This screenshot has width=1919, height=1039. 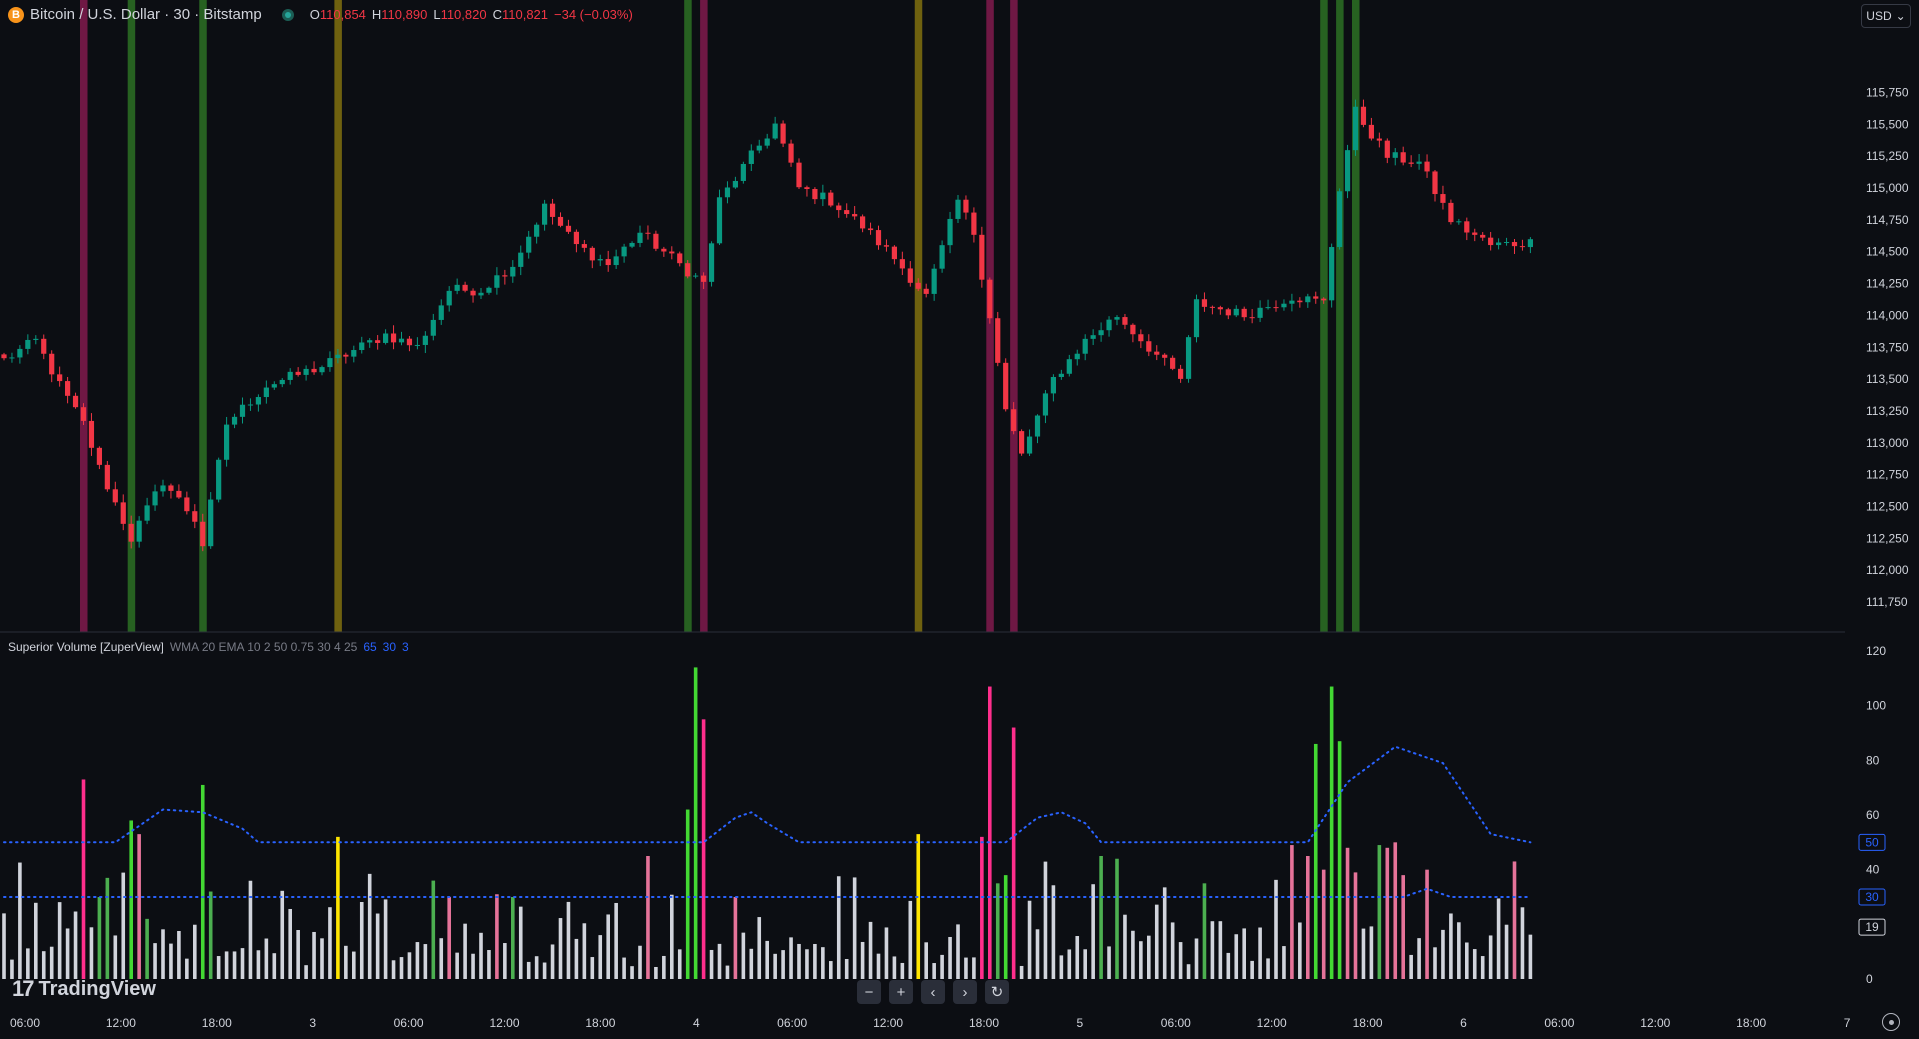 I want to click on scroll-left-button: ‹, so click(x=933, y=992).